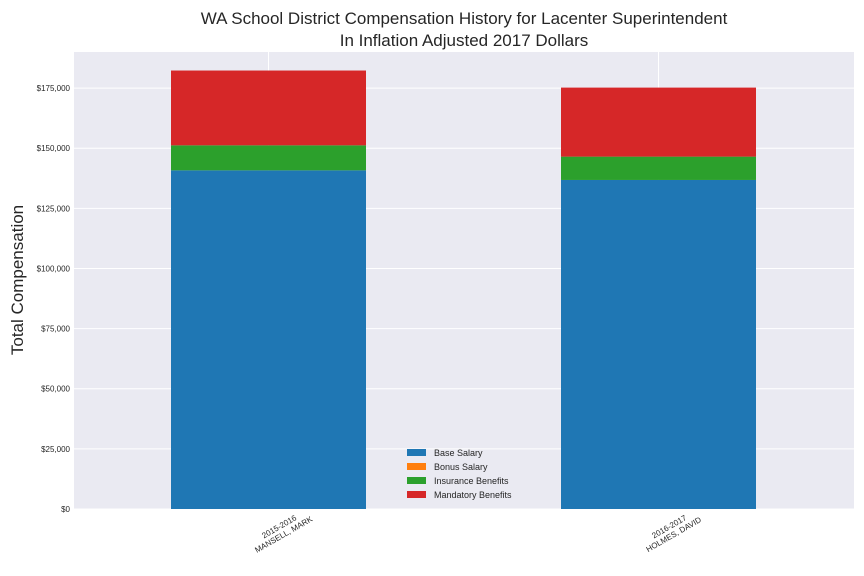 Image resolution: width=864 pixels, height=576 pixels. What do you see at coordinates (54, 268) in the screenshot?
I see `y-tick-label: $100,000` at bounding box center [54, 268].